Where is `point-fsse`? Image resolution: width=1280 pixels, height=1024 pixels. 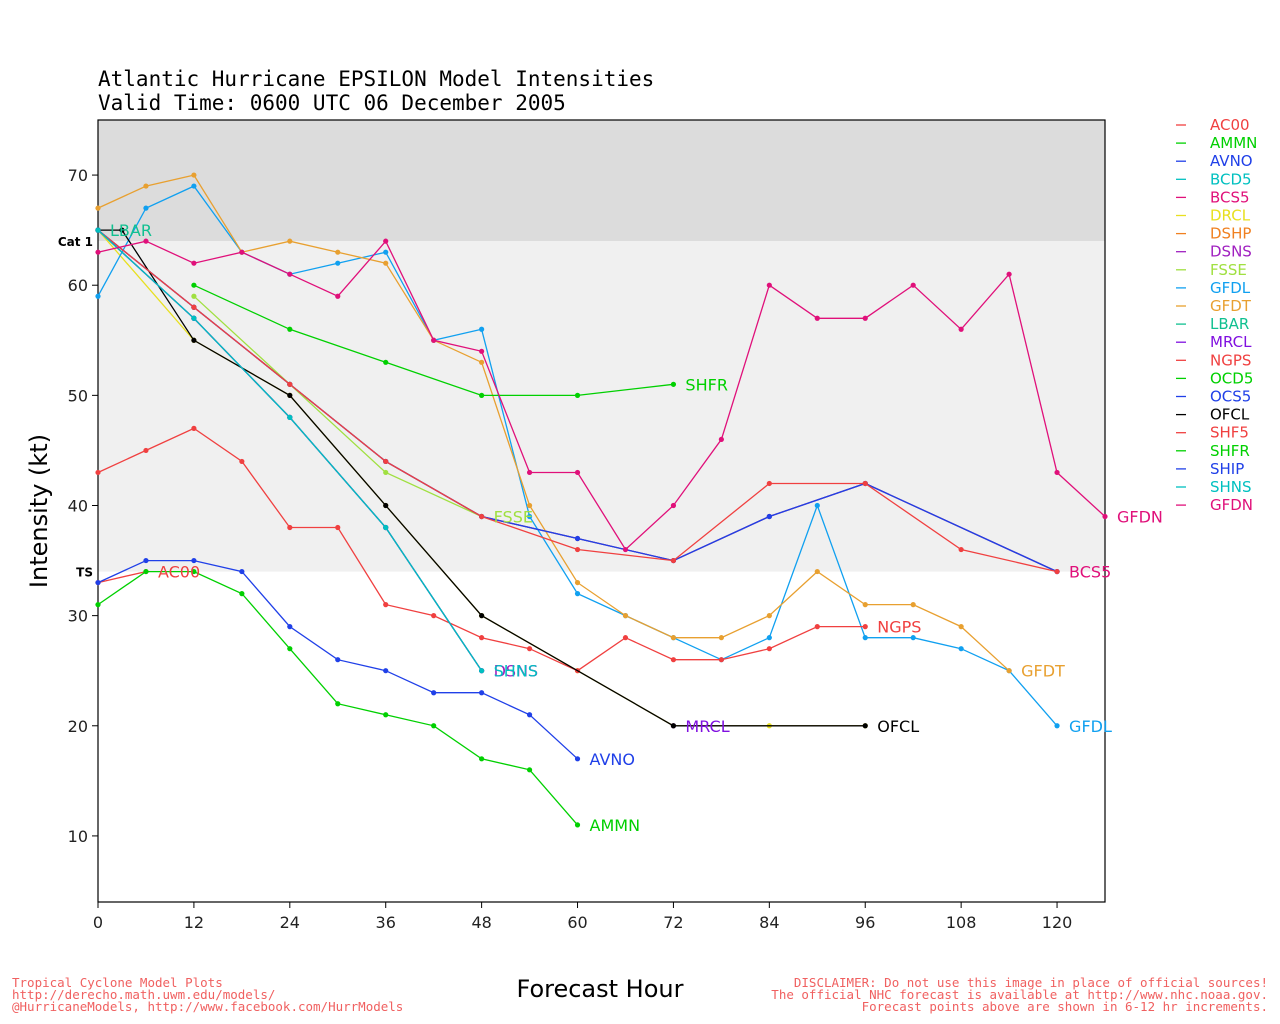
point-fsse is located at coordinates (194, 296).